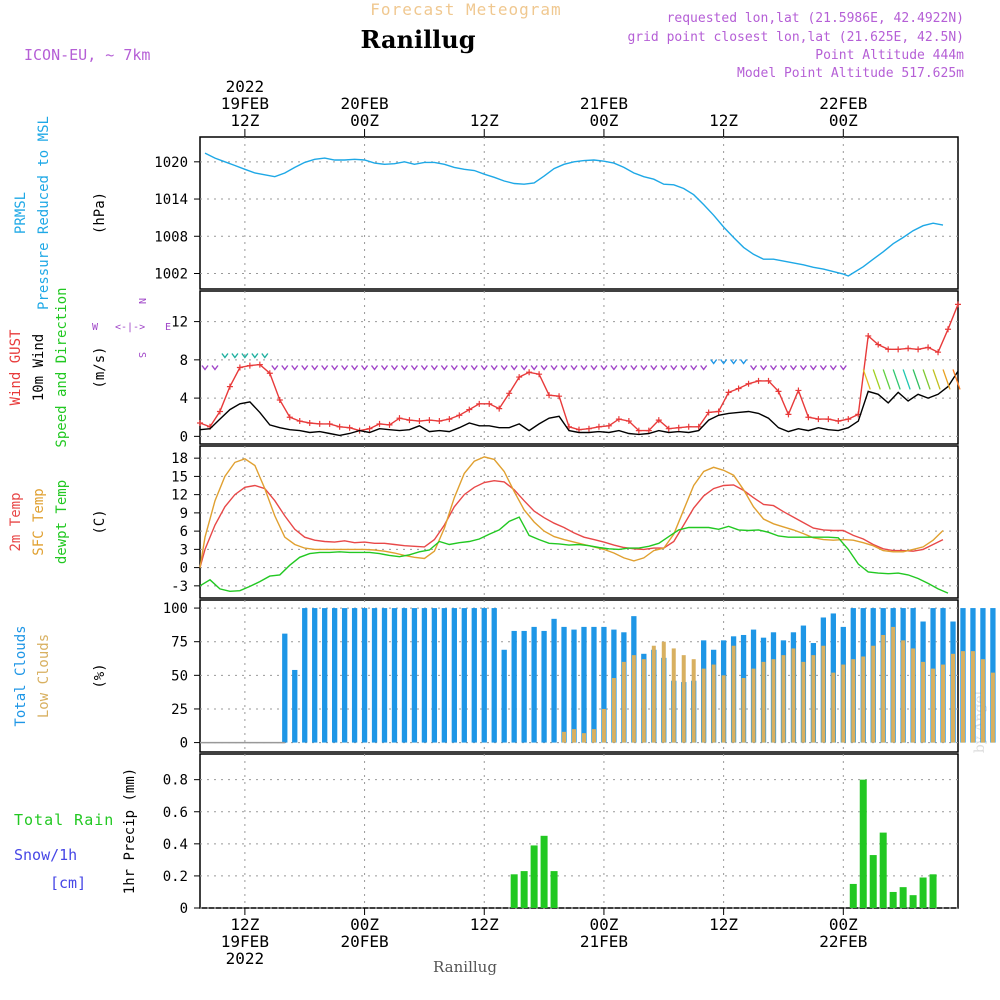 This screenshot has width=1000, height=1000. I want to click on requested-coords: requested lon,lat (21.5986E, 42.4922N), so click(815, 18).